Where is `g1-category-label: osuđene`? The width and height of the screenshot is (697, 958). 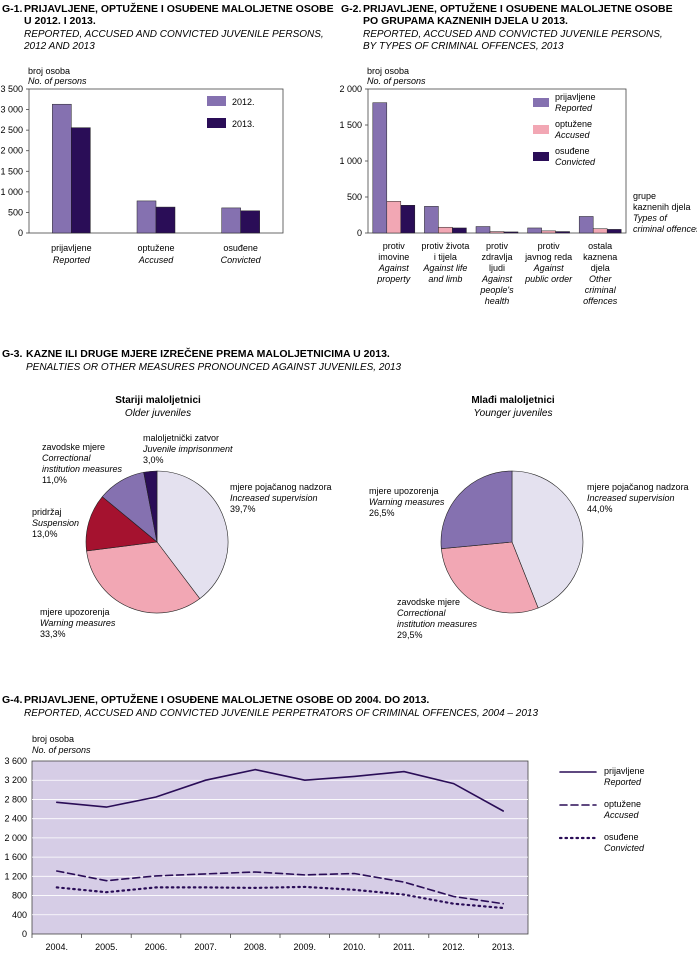 g1-category-label: osuđene is located at coordinates (240, 248).